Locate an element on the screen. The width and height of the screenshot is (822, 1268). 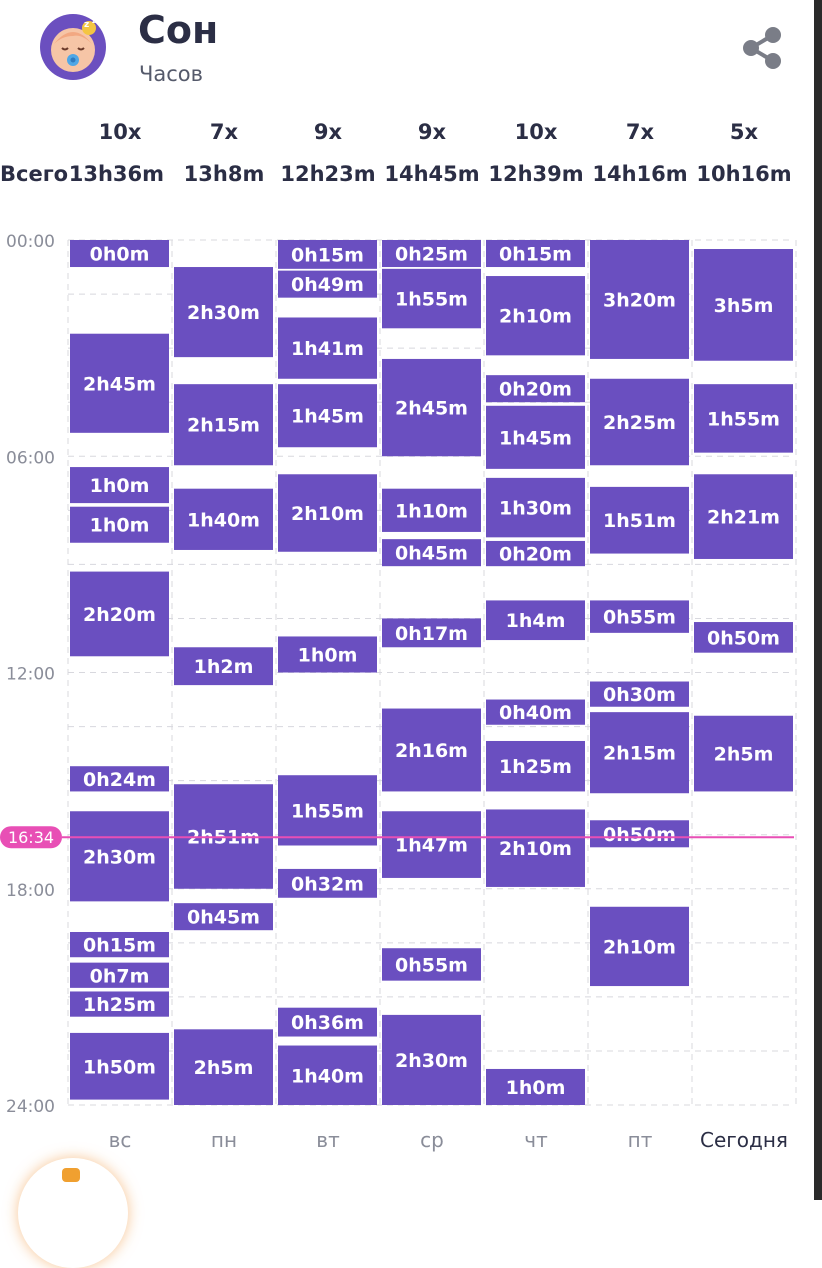
y-tick-label: 18:00 is located at coordinates (30, 891).